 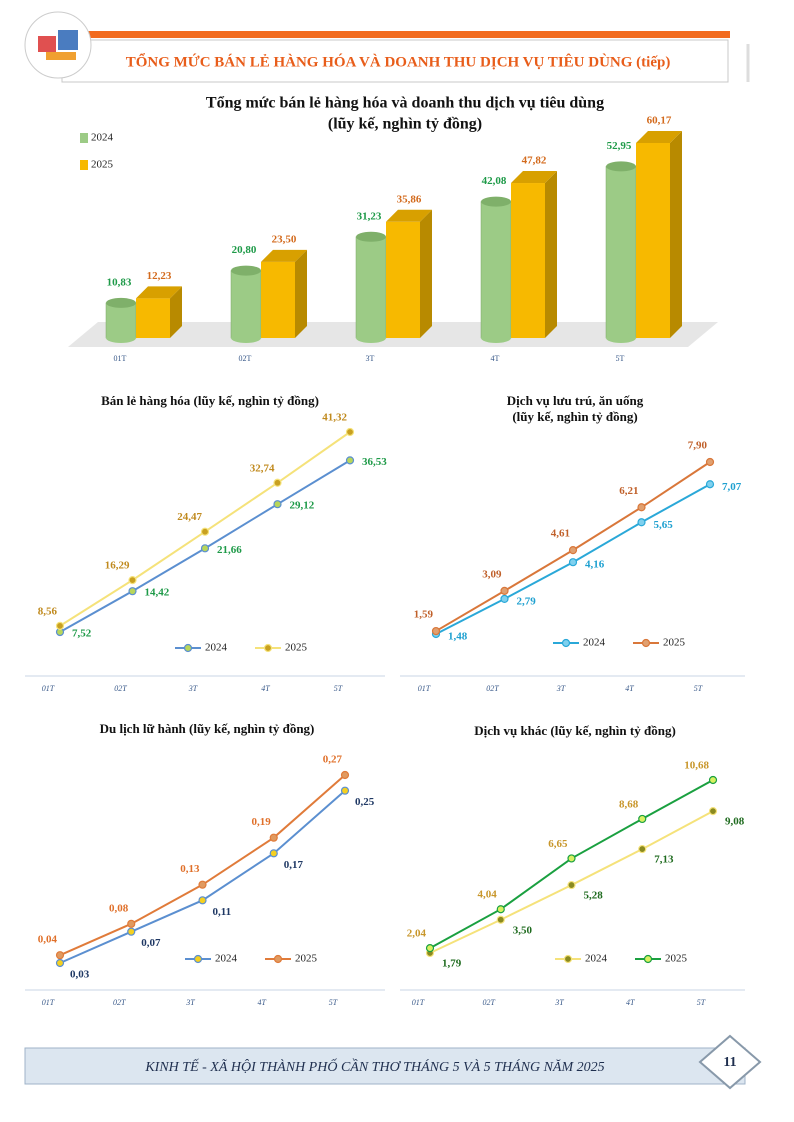 I want to click on chart-subtitle: (lũy kế, nghìn tỷ đồng), so click(x=405, y=124).